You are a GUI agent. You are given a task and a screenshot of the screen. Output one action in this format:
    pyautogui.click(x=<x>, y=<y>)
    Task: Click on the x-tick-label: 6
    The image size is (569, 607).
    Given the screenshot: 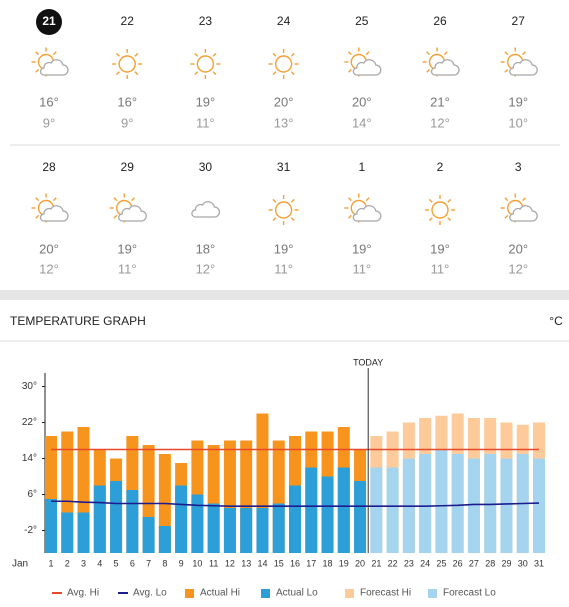 What is the action you would take?
    pyautogui.click(x=132, y=563)
    